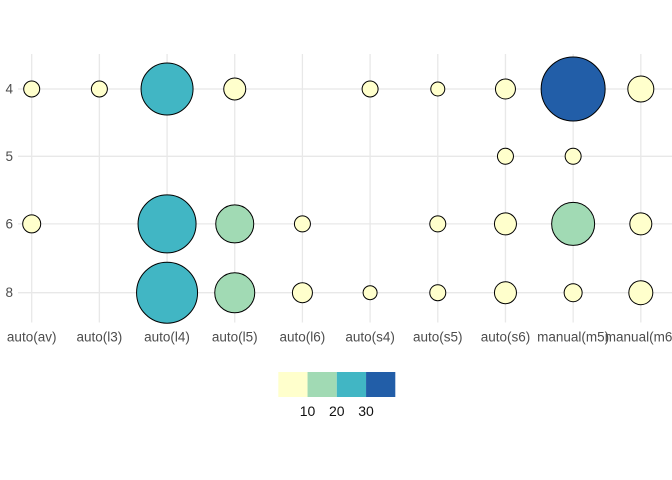 This screenshot has width=672, height=480. Describe the element at coordinates (9, 156) in the screenshot. I see `y-tick-label: 5` at that location.